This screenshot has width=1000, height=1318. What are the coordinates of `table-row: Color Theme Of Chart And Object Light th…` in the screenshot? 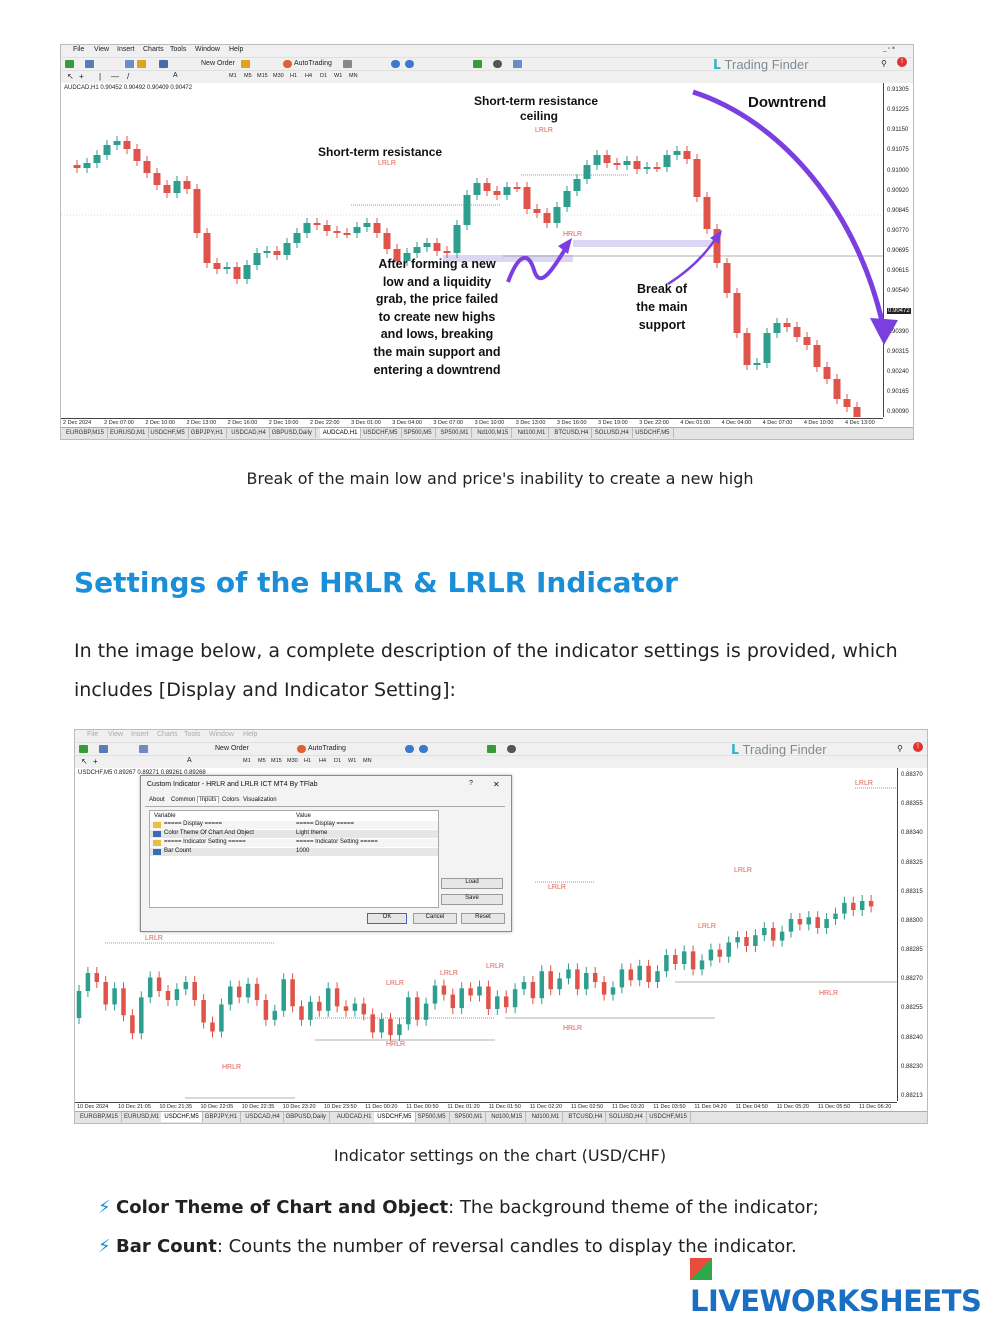 It's located at (294, 834).